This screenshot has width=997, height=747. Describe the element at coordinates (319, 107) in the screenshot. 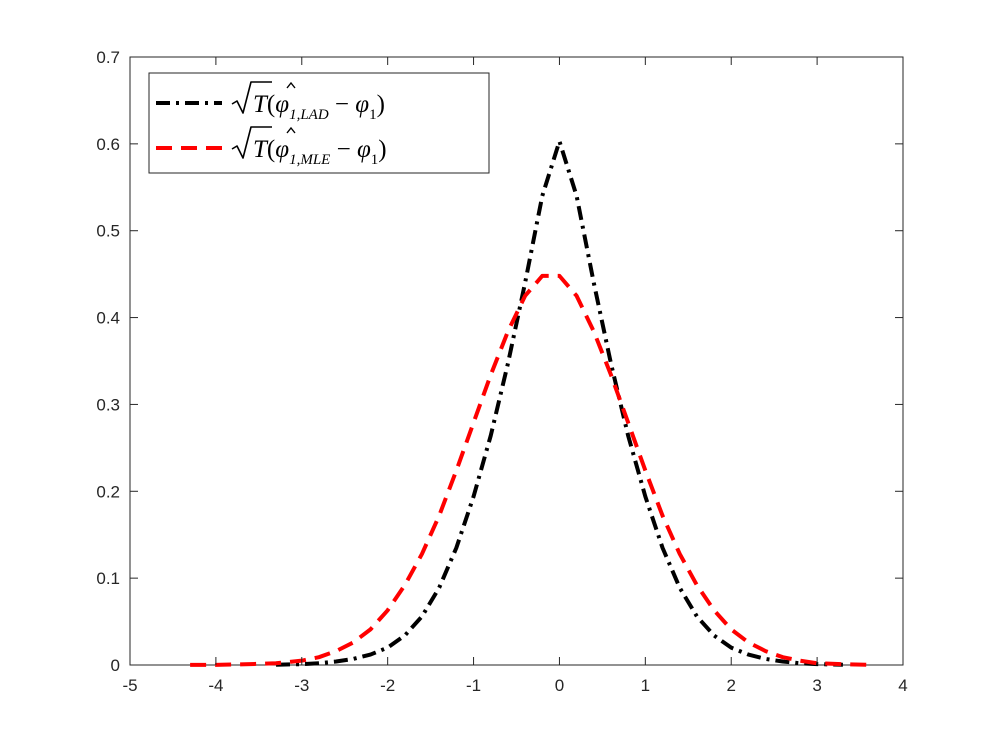

I see `legend-label-1: T(φ1,LAD − φ1)` at that location.